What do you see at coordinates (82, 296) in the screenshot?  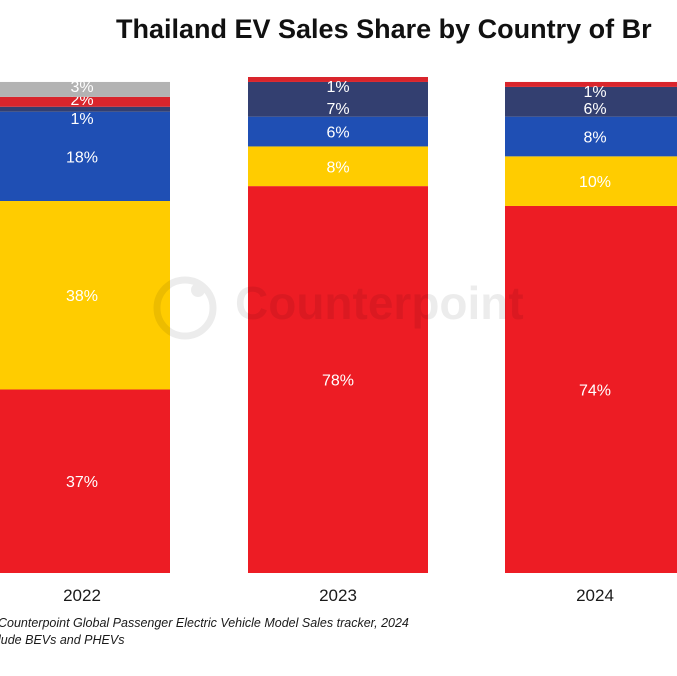 I see `data-label-2022-1: 38%` at bounding box center [82, 296].